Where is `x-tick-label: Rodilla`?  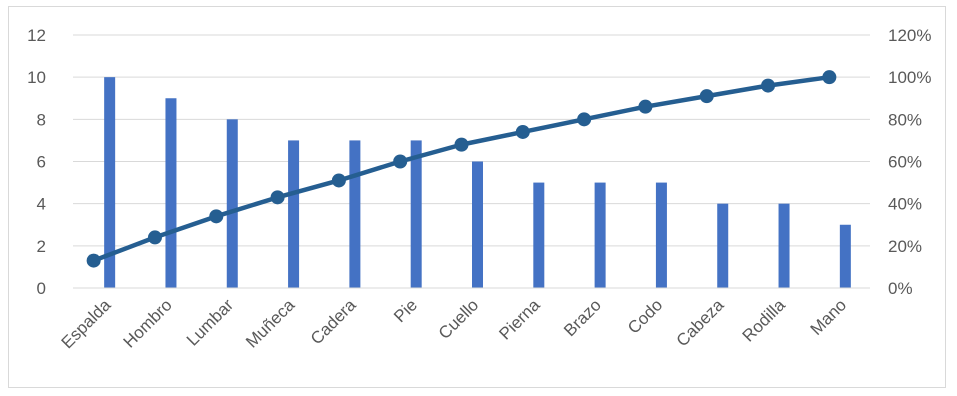
x-tick-label: Rodilla is located at coordinates (764, 320).